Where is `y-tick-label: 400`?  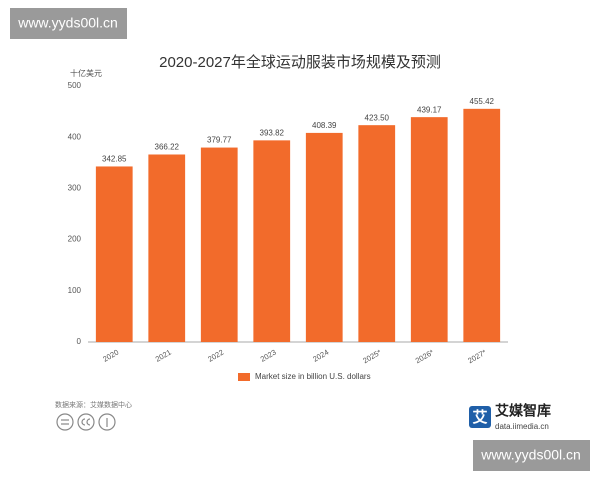 y-tick-label: 400 is located at coordinates (75, 136).